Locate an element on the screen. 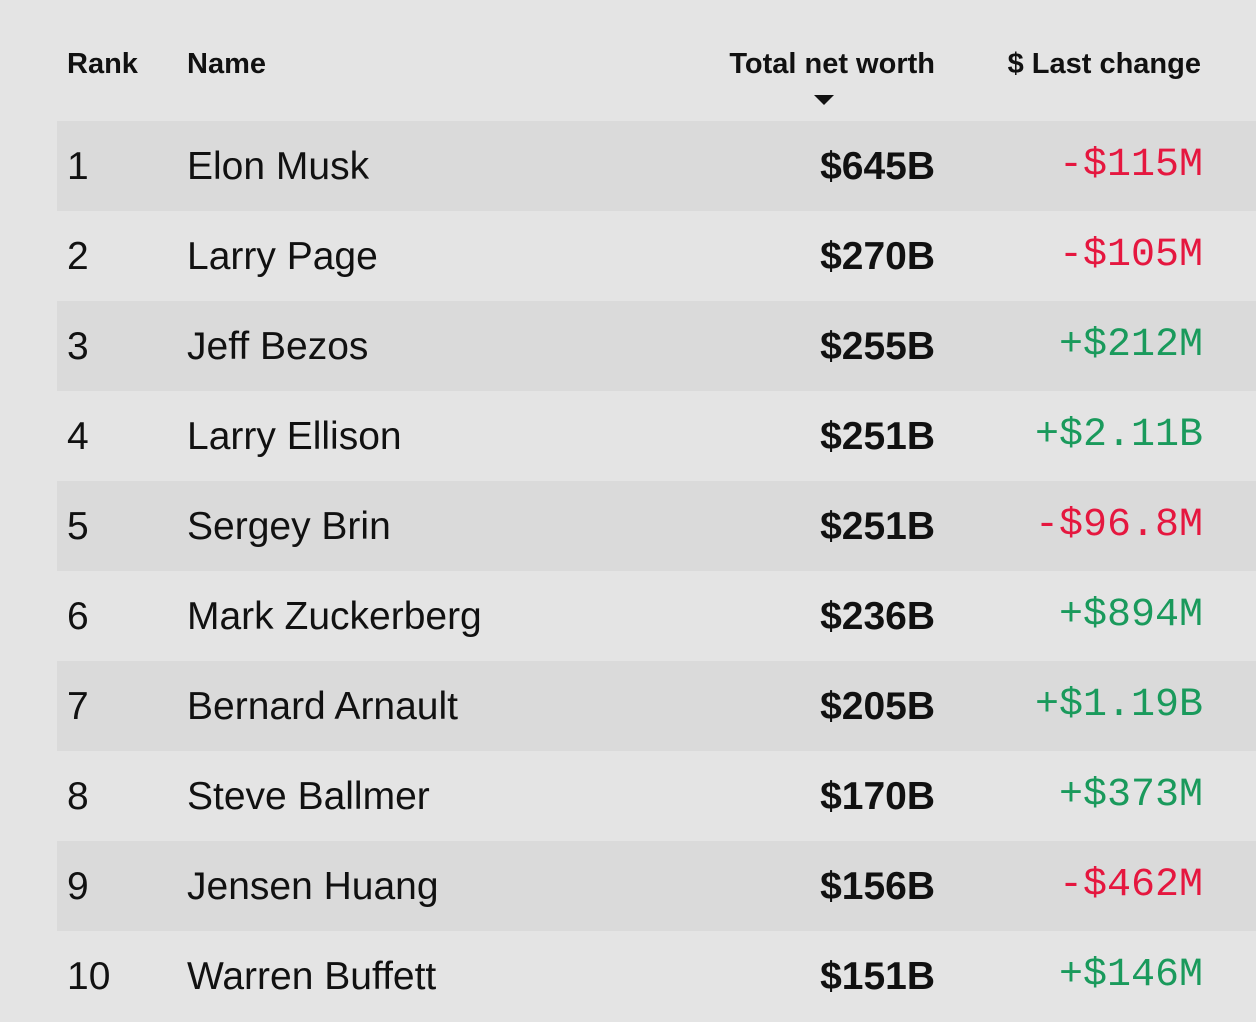 Image resolution: width=1256 pixels, height=1022 pixels. net-worth: $645B is located at coordinates (877, 166).